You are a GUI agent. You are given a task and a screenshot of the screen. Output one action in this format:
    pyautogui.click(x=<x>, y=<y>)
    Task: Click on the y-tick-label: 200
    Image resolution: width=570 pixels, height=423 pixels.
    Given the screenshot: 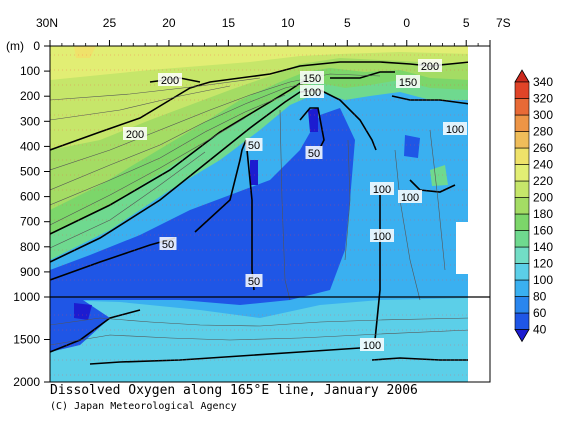 What is the action you would take?
    pyautogui.click(x=30, y=96)
    